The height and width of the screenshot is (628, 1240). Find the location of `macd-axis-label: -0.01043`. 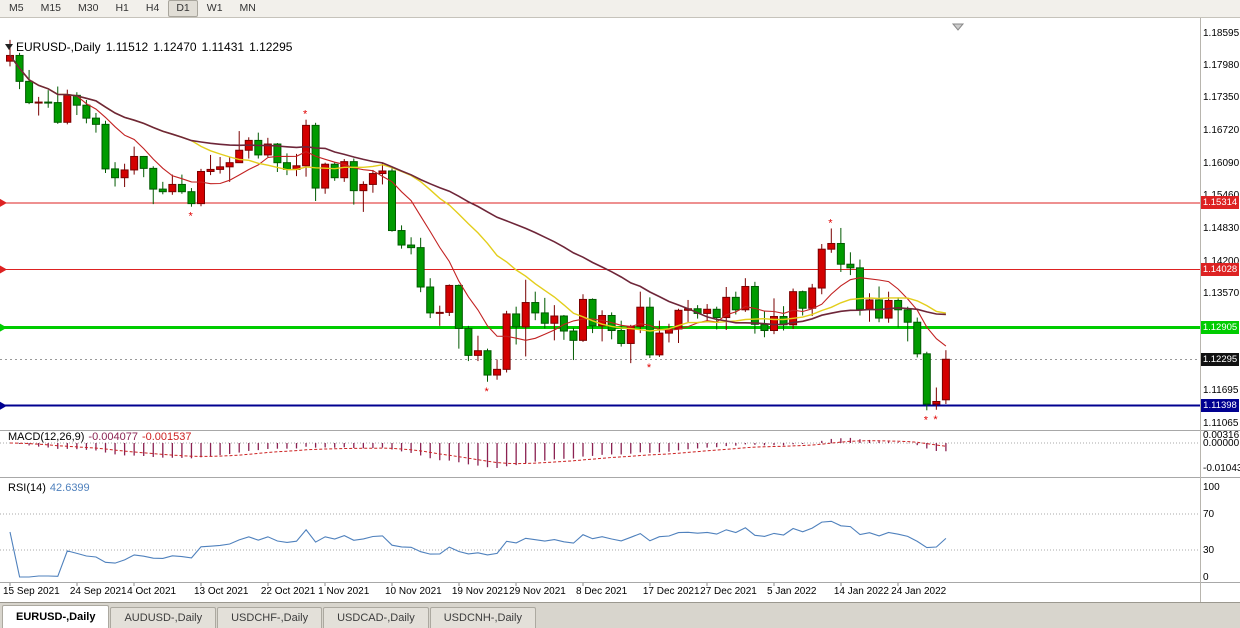

macd-axis-label: -0.01043 is located at coordinates (1221, 469).